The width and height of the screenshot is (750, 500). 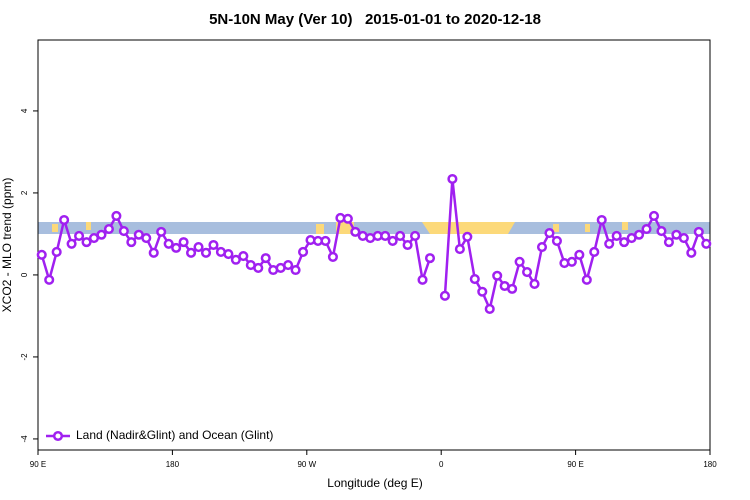 I want to click on y-tick-label: -4, so click(x=24, y=439).